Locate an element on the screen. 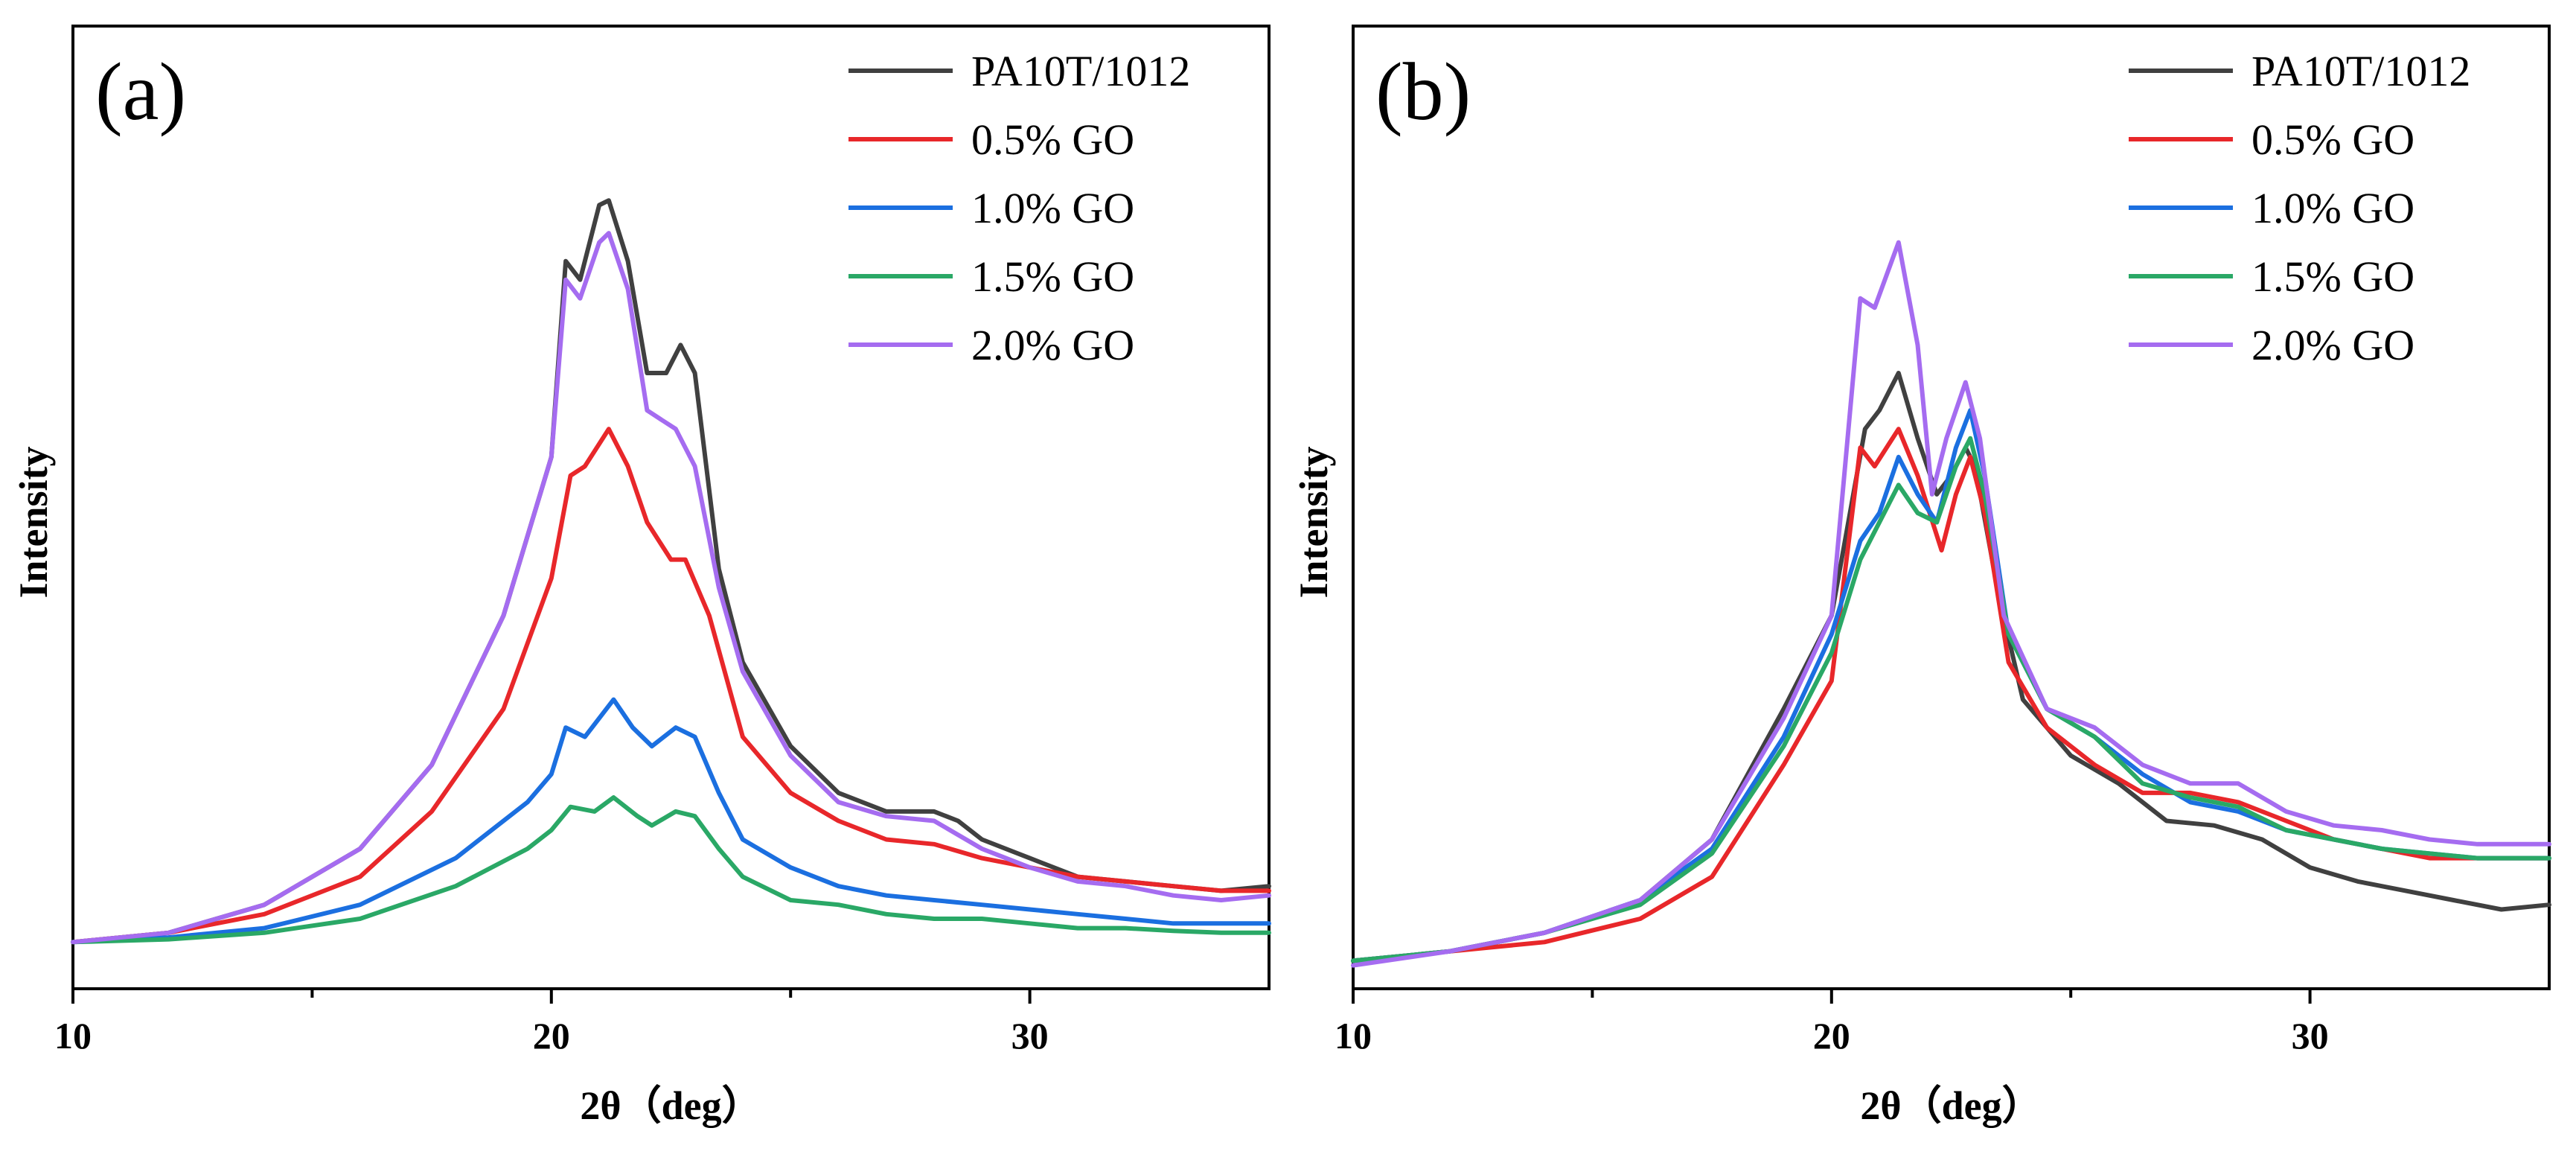 The width and height of the screenshot is (2576, 1160). panel-label: (a) is located at coordinates (140, 91).